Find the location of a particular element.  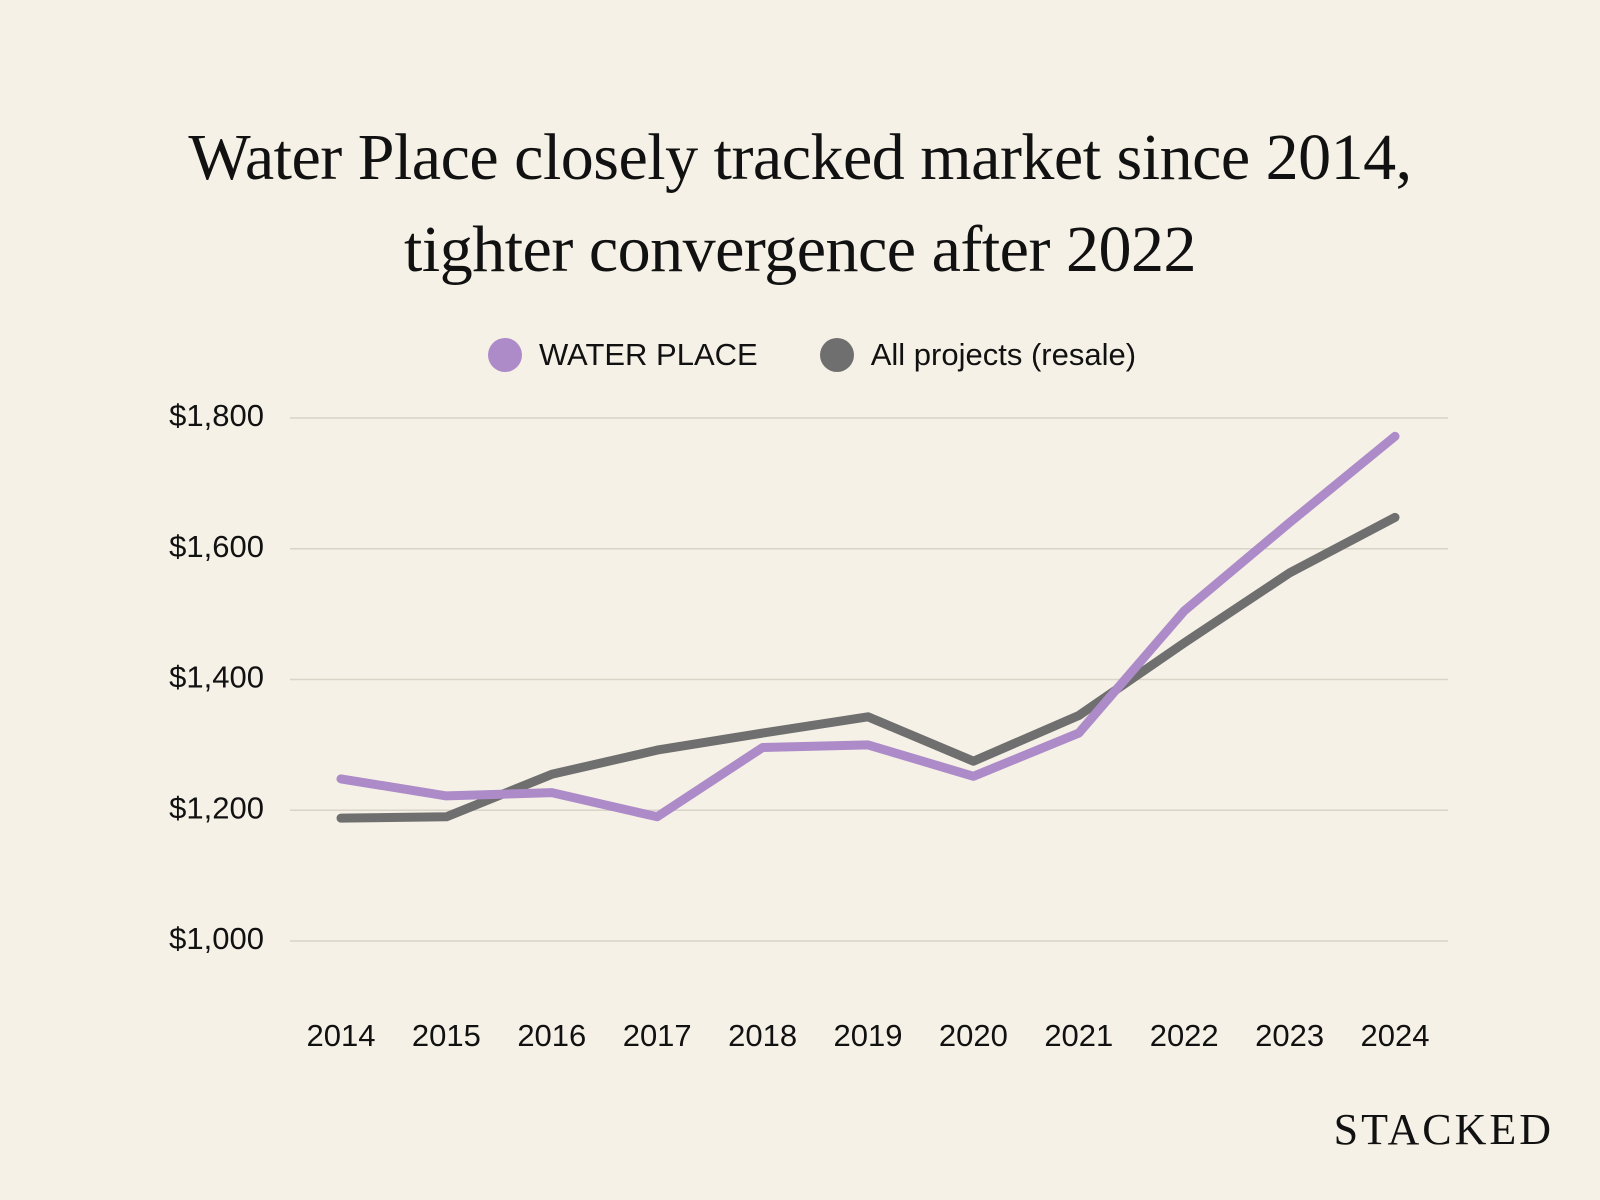

brand-logo: STACKED is located at coordinates (1443, 1129).